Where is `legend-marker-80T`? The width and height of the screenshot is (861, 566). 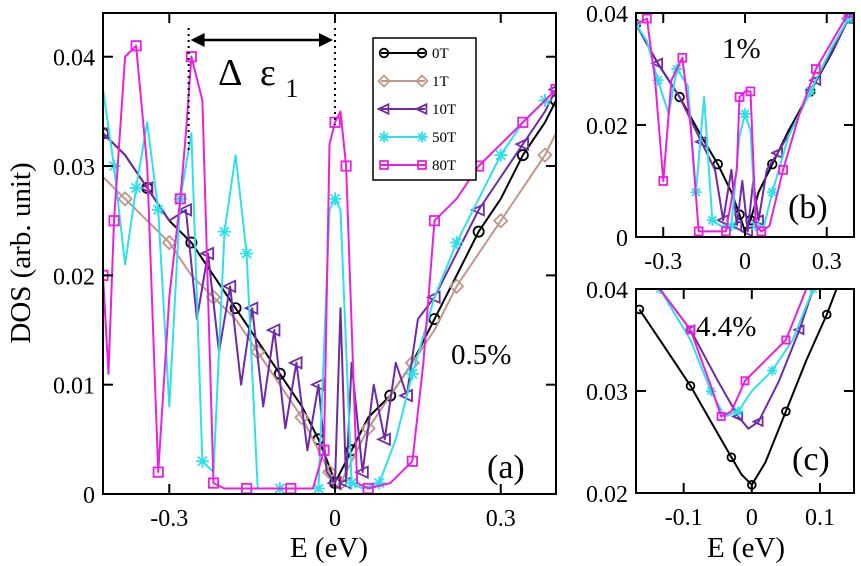 legend-marker-80T is located at coordinates (422, 165).